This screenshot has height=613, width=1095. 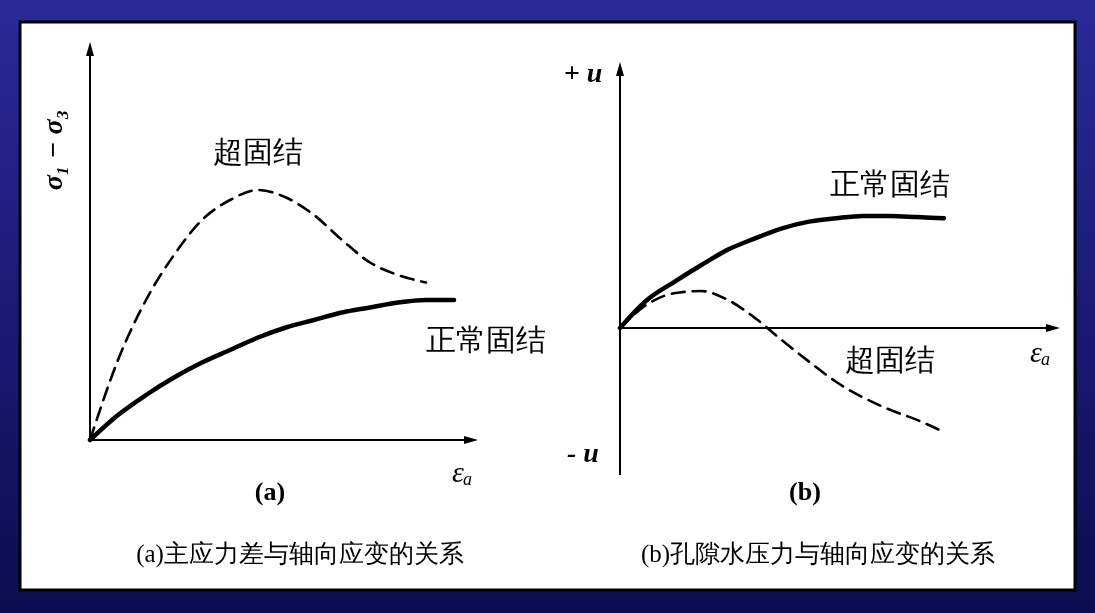 I want to click on text: (b), so click(x=805, y=491).